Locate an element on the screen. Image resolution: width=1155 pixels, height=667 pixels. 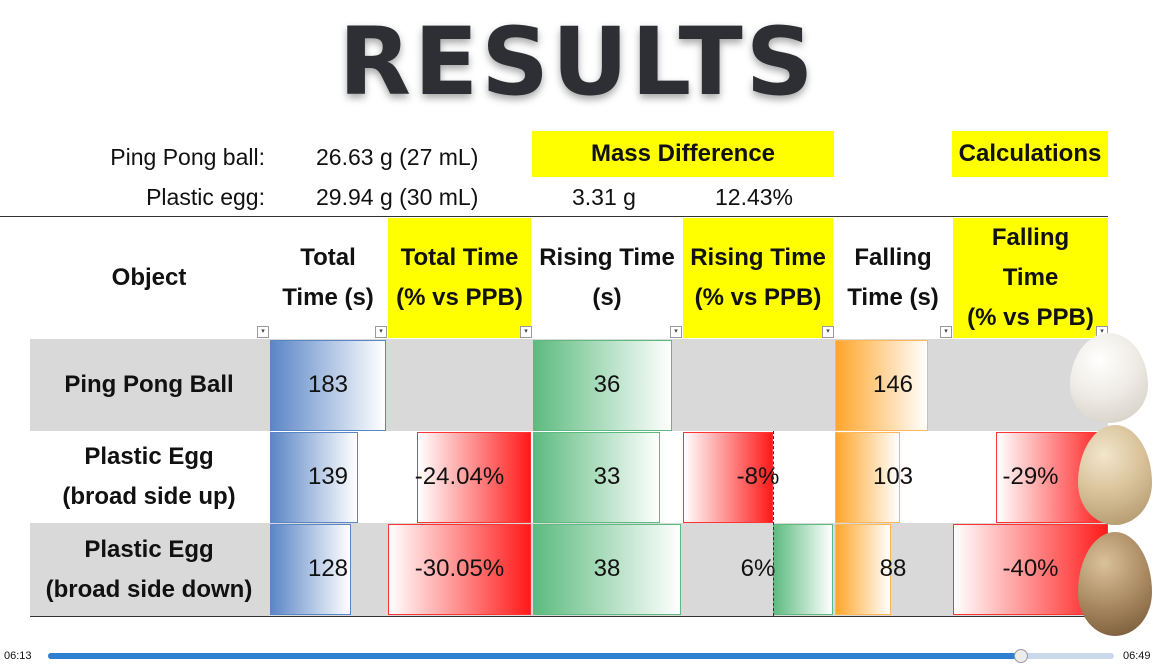
falling_pct-value: -29% is located at coordinates (1030, 476).